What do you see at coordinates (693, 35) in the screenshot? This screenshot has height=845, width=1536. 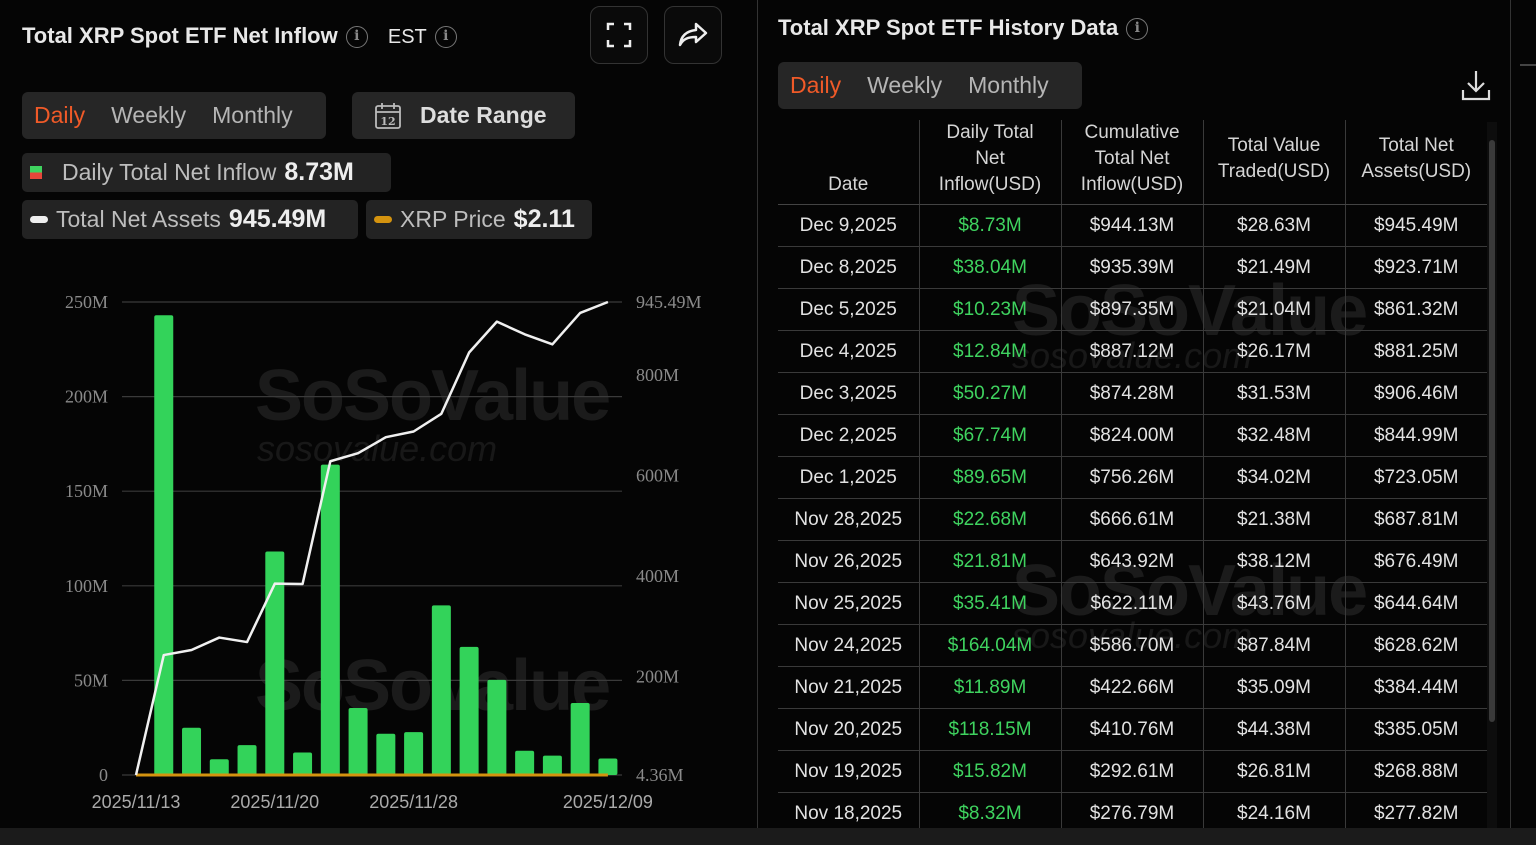 I see `share-button` at bounding box center [693, 35].